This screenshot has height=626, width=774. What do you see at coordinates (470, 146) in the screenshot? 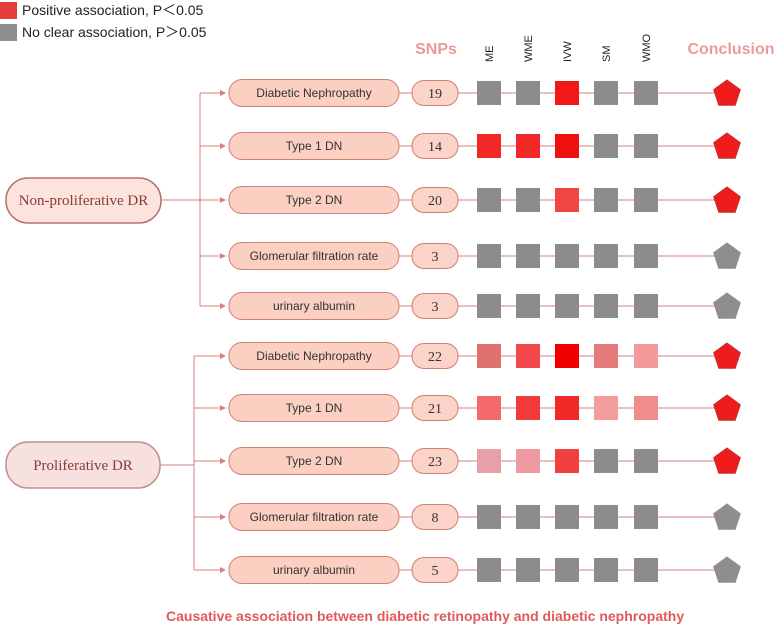
I see `outcome-row: Type 1 DN 14` at bounding box center [470, 146].